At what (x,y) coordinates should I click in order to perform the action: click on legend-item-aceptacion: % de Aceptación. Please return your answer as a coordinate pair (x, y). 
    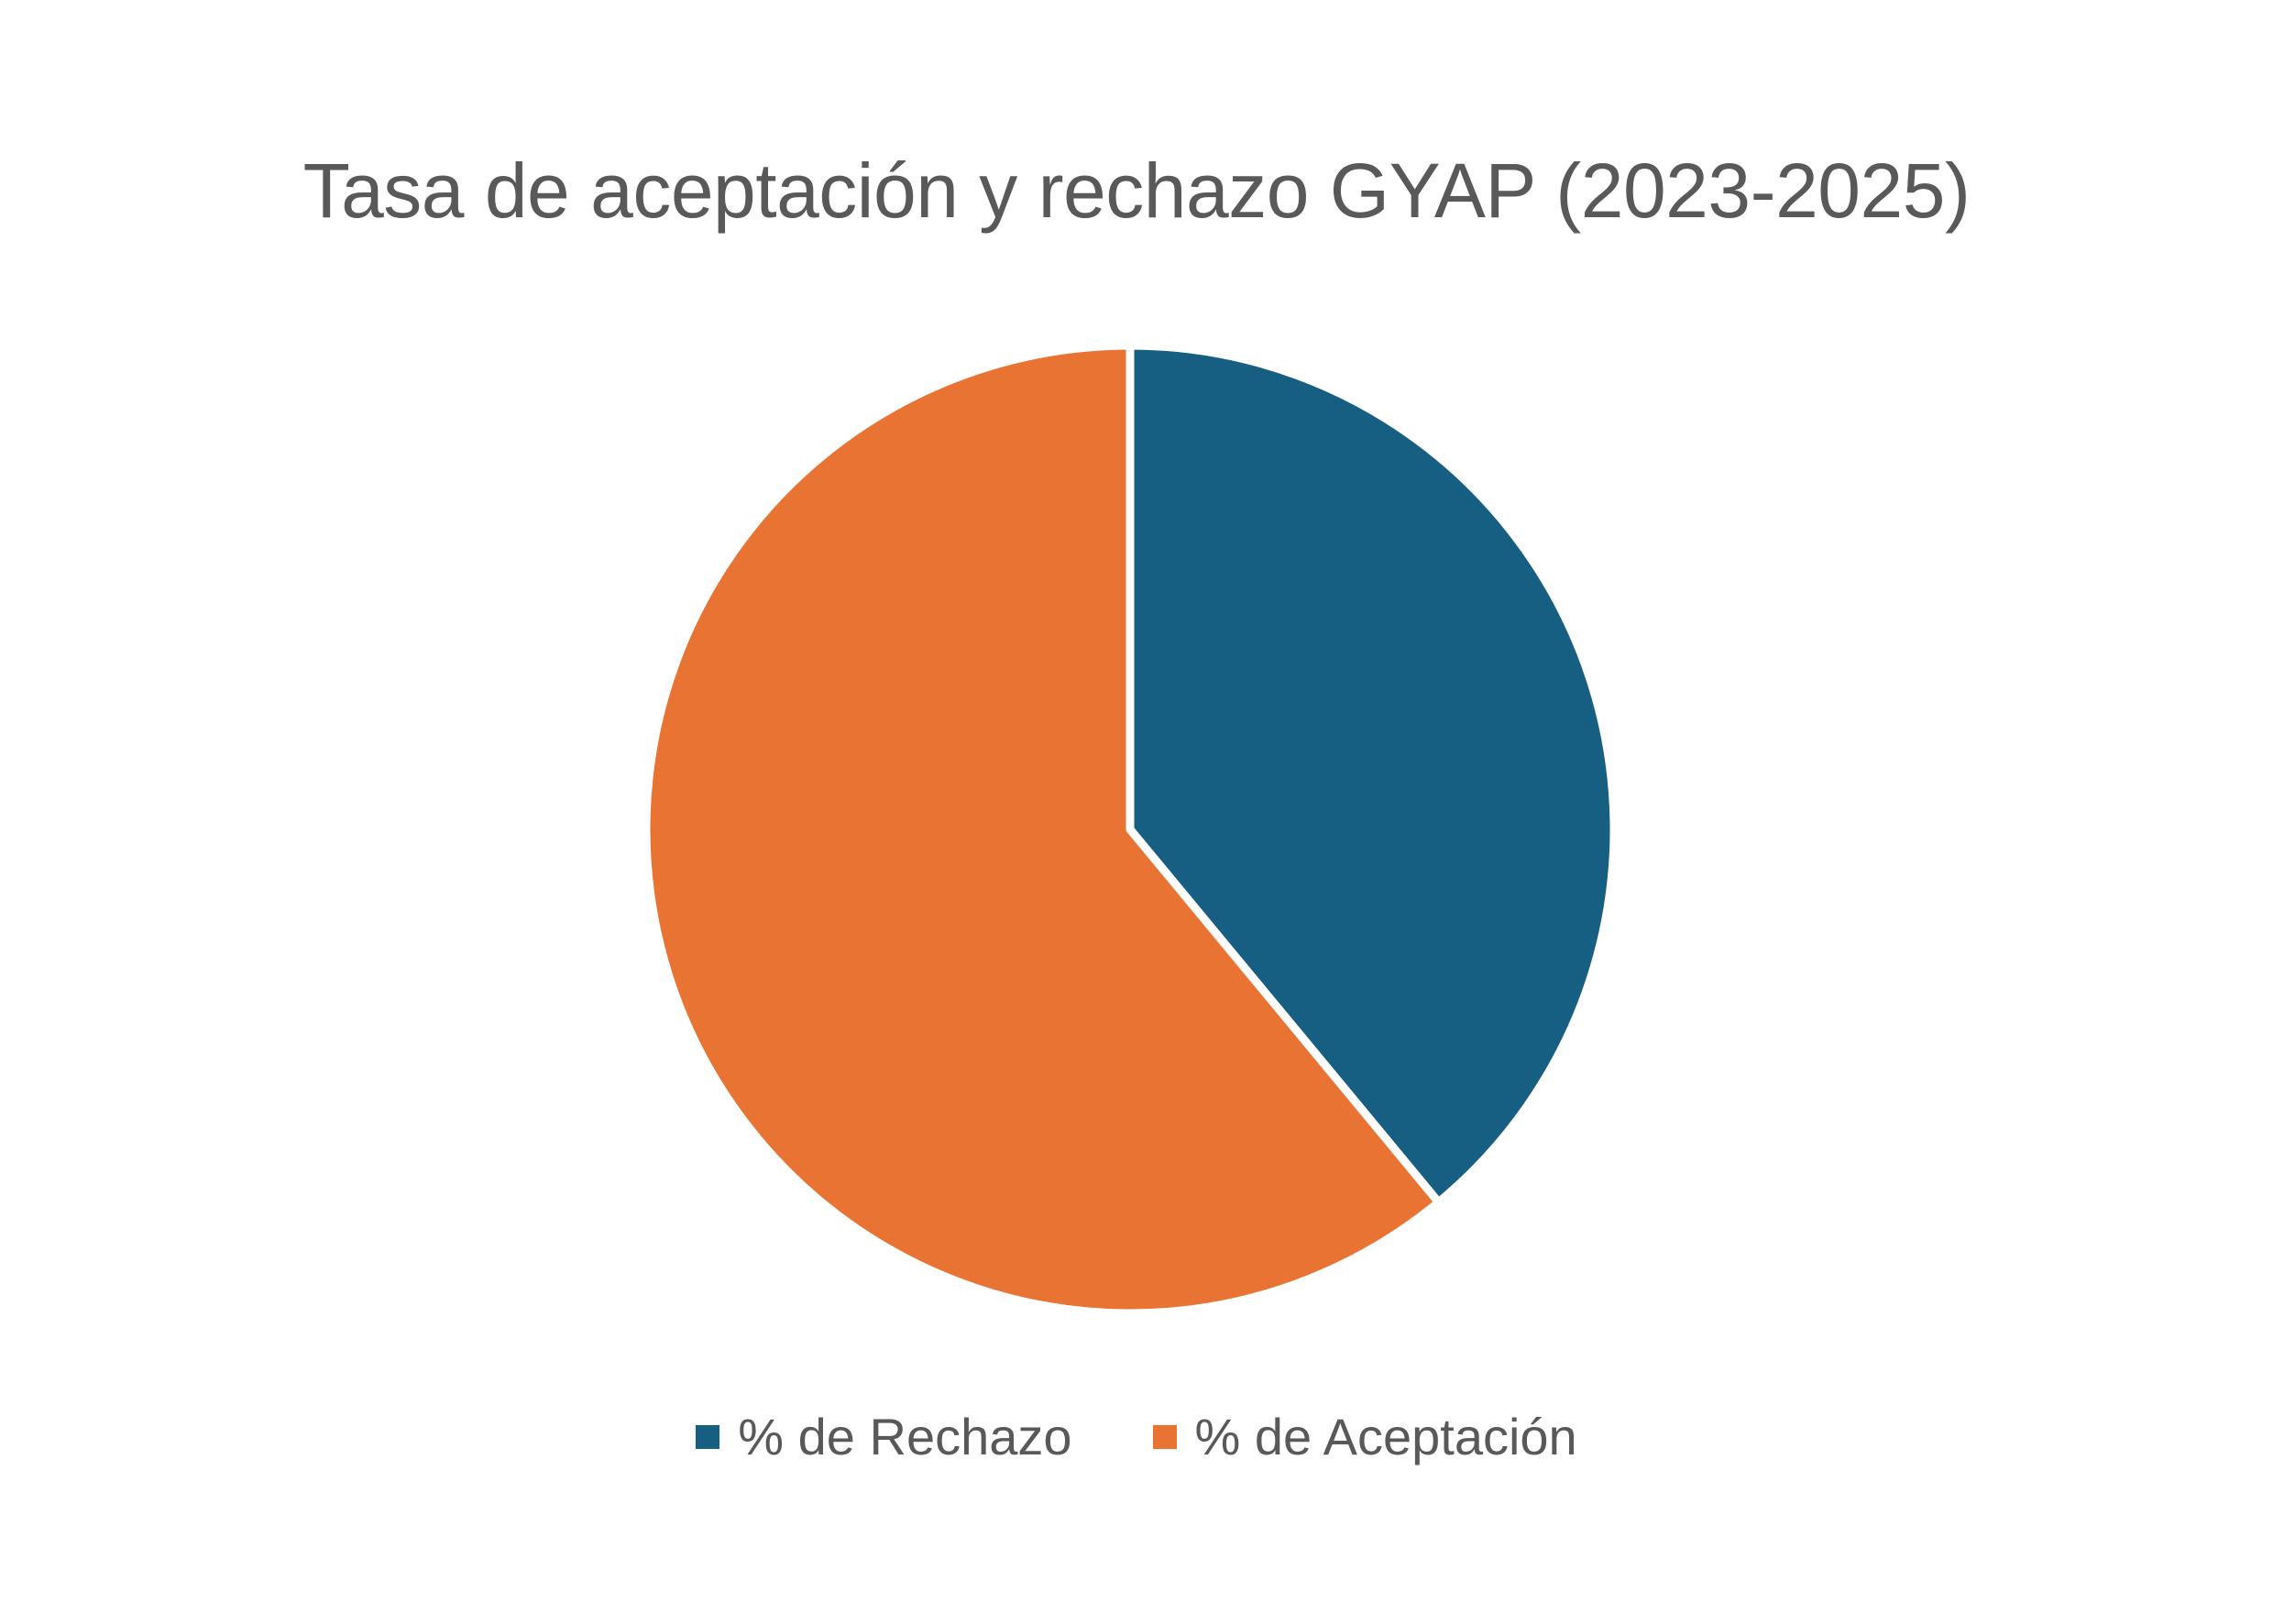
    Looking at the image, I should click on (1364, 1436).